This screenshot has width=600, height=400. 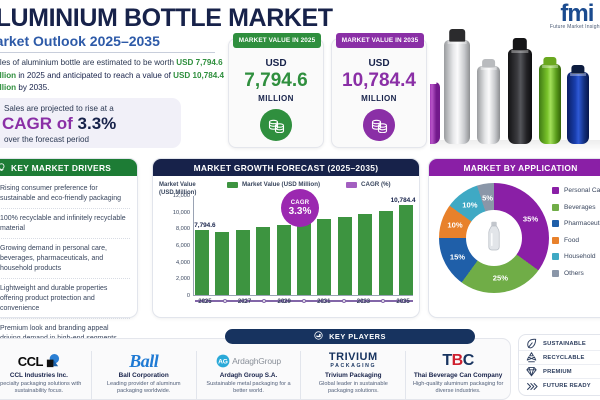 I want to click on ball-logo: Ball, so click(x=144, y=360).